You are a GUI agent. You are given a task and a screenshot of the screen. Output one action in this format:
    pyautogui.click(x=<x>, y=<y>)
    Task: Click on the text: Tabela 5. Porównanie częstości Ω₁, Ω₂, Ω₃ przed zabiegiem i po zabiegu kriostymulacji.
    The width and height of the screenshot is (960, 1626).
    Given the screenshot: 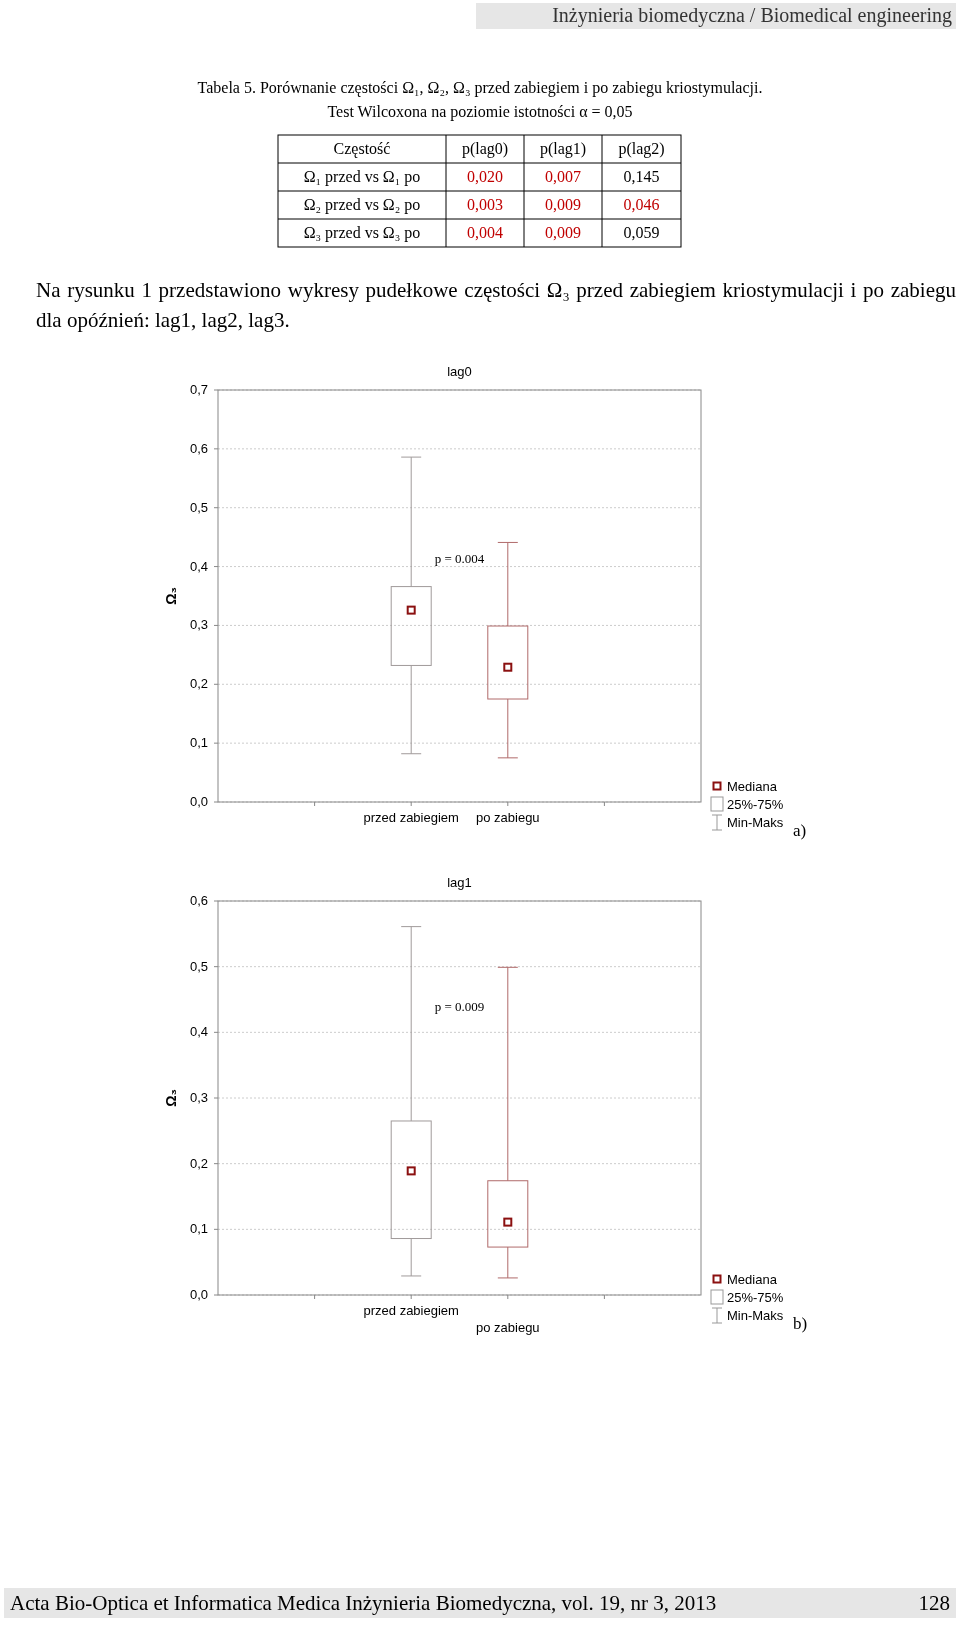 What is the action you would take?
    pyautogui.click(x=480, y=88)
    